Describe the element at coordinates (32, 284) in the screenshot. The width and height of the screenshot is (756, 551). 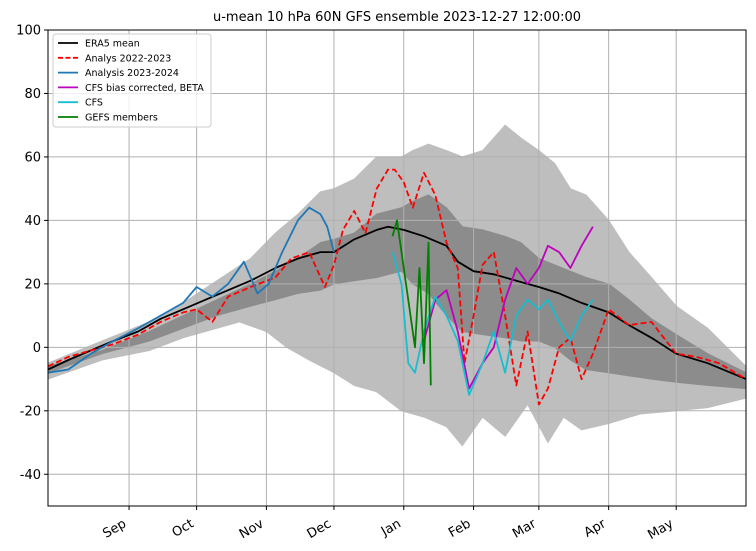
I see `y-tick-label: 20` at that location.